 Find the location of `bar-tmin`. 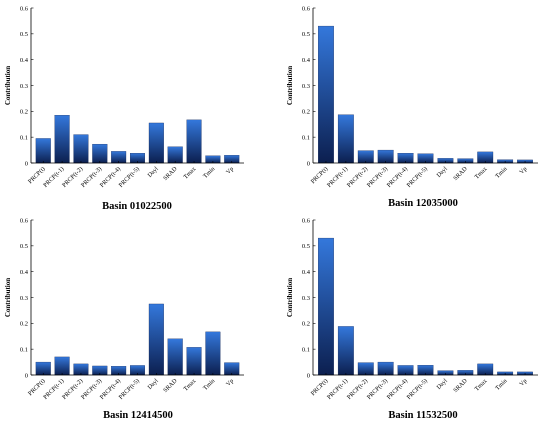

bar-tmin is located at coordinates (213, 353).